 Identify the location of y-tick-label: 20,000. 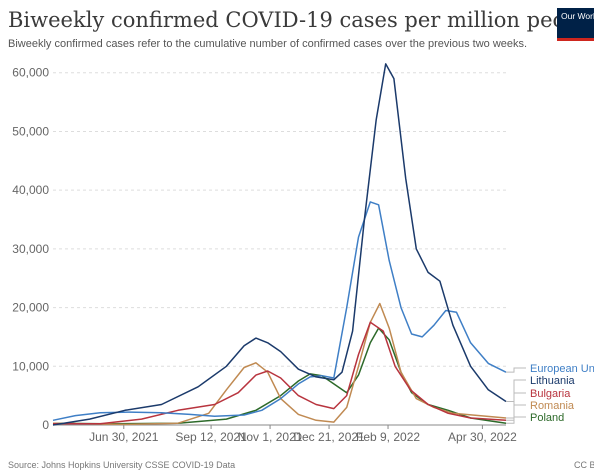
(30, 308).